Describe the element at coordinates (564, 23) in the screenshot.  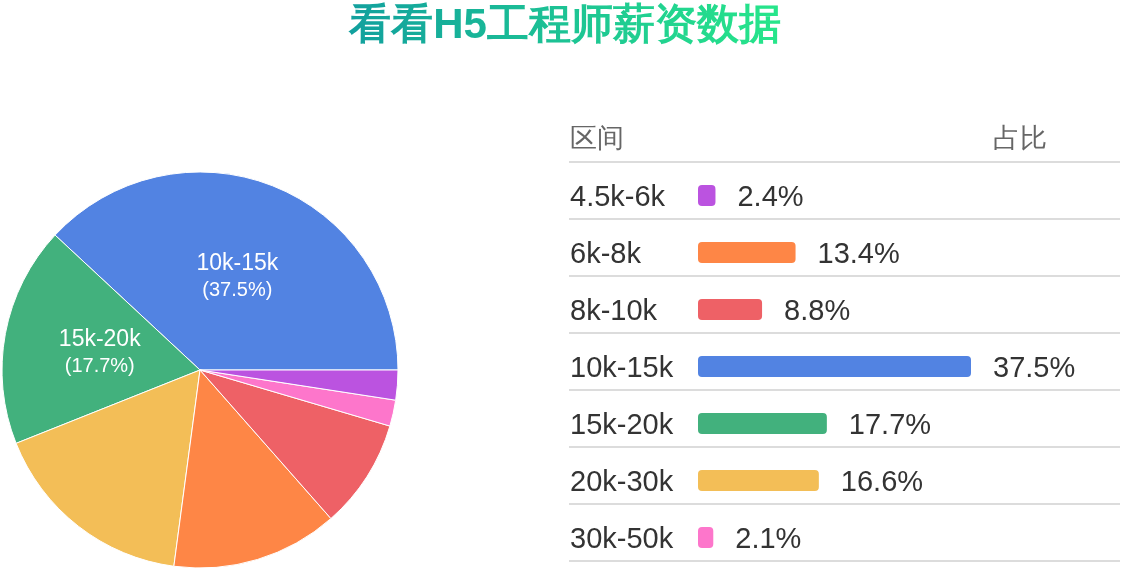
I see `text: 看看H5工程师薪资数据` at that location.